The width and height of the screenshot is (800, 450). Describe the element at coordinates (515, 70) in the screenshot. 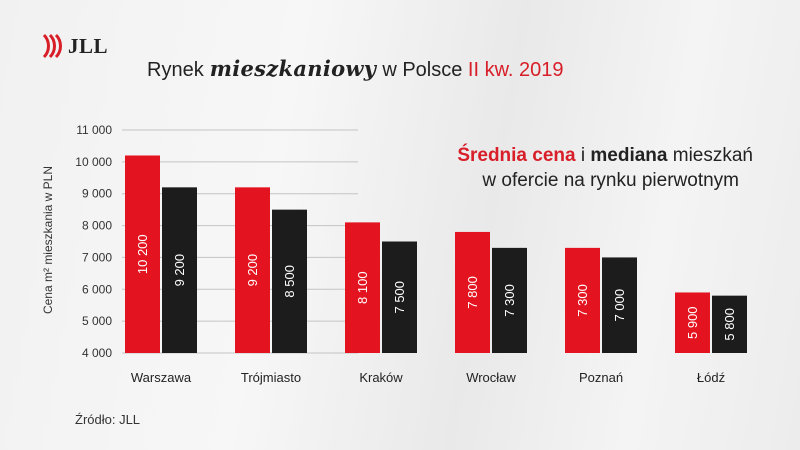

I see `title-period: II kw. 2019` at that location.